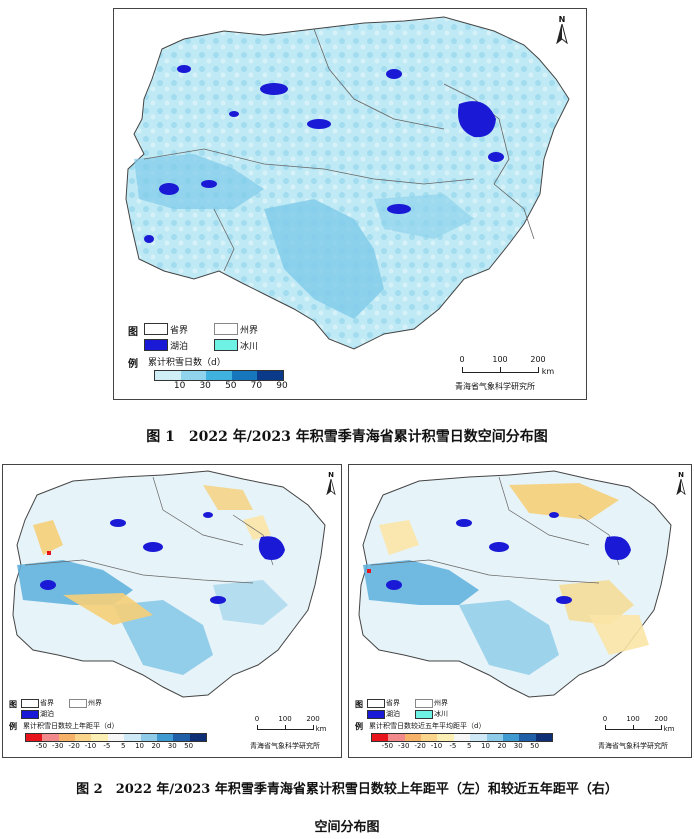  Describe the element at coordinates (347, 437) in the screenshot. I see `figure-1-caption: 图 1 2022 年/2023 年积雪季青海省累计积雪日数空间分布图` at that location.